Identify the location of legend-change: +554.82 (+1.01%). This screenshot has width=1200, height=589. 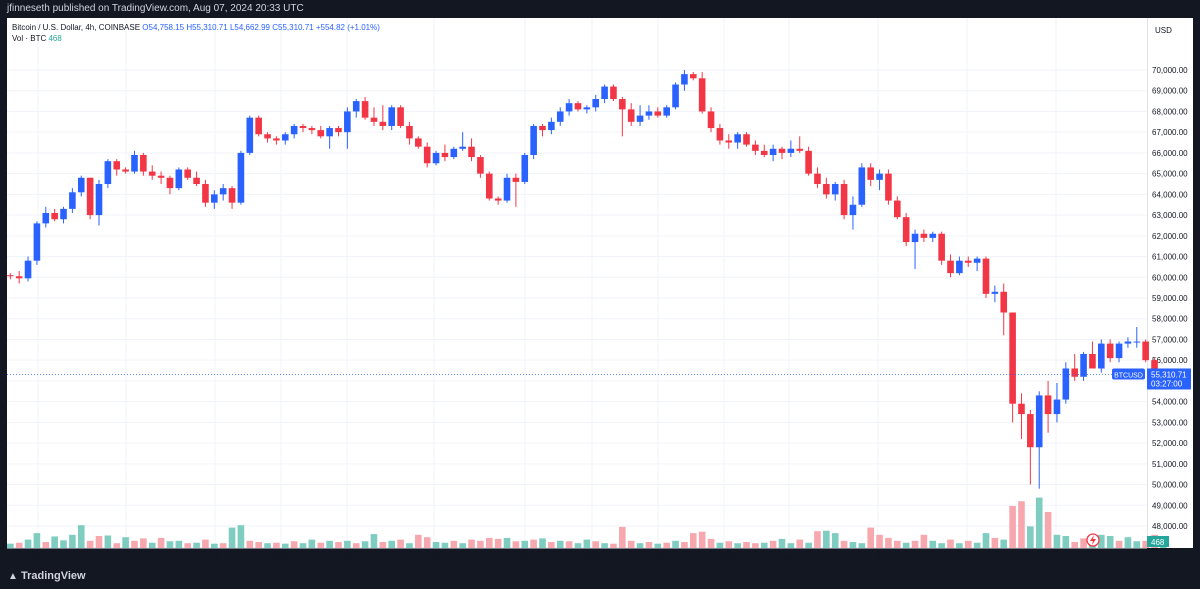
(347, 27).